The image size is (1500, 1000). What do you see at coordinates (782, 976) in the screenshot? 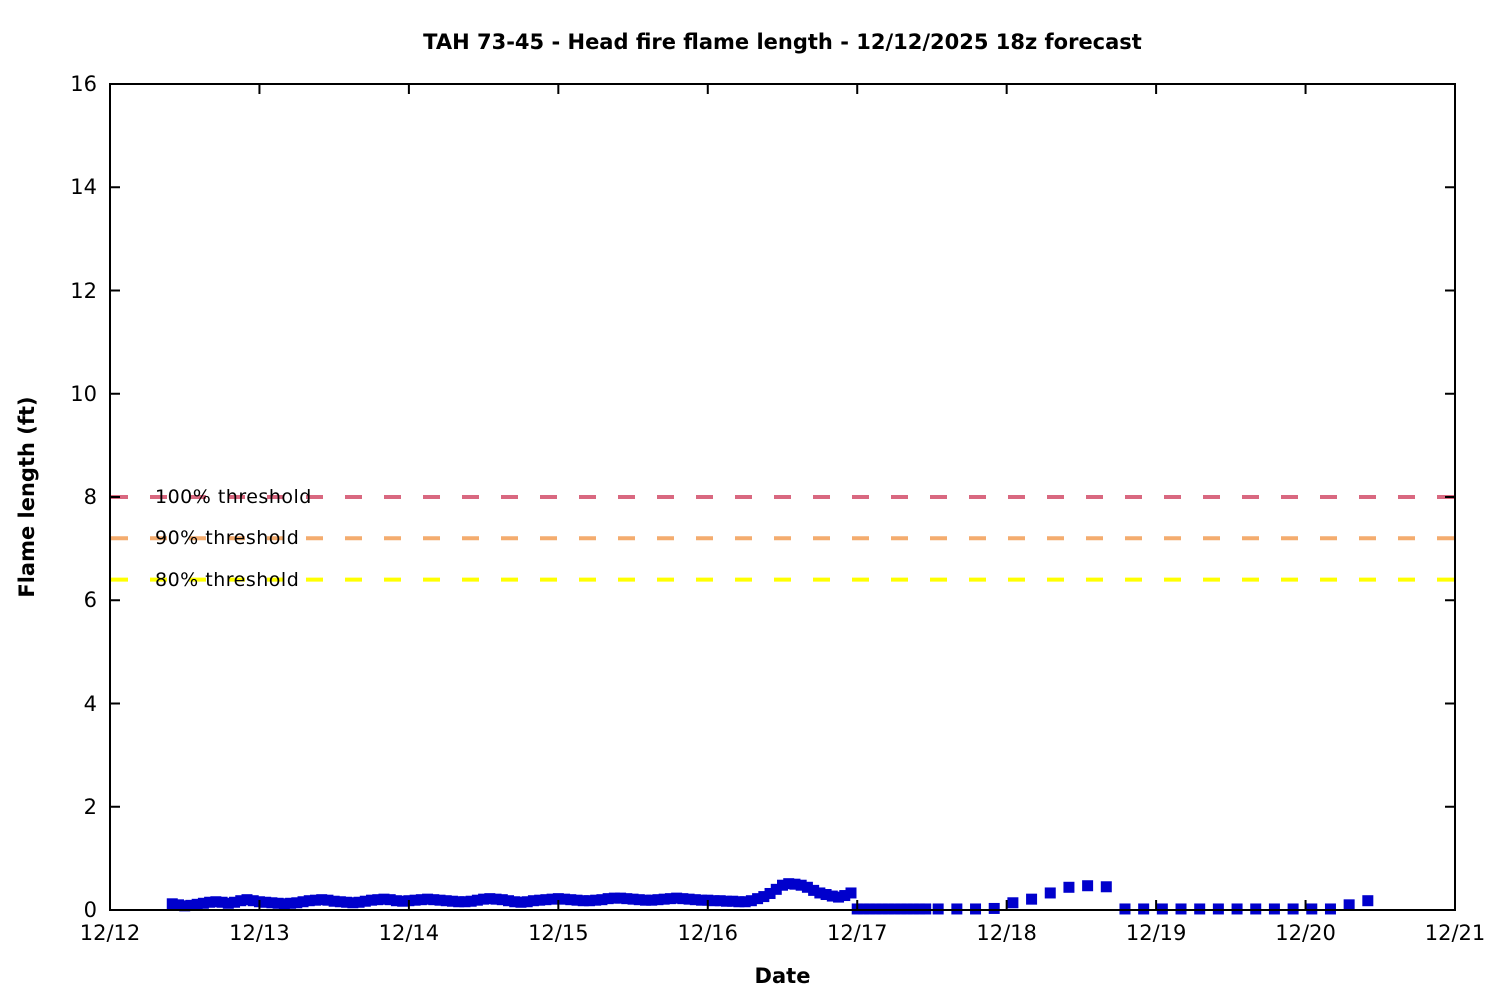
I see `x-axis-label: Date` at bounding box center [782, 976].